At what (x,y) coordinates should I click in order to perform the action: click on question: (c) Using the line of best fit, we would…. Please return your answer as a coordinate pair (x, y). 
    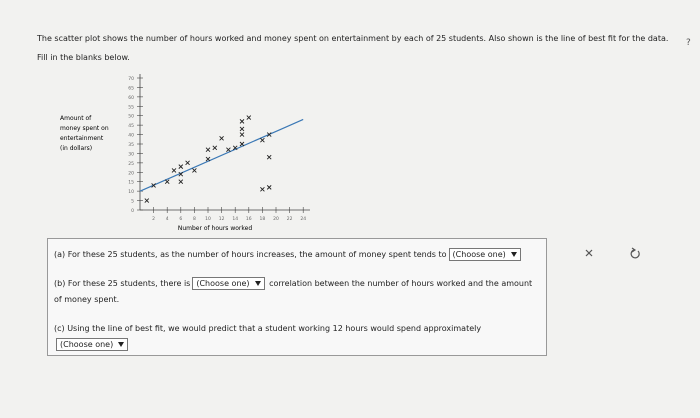
    Looking at the image, I should click on (297, 337).